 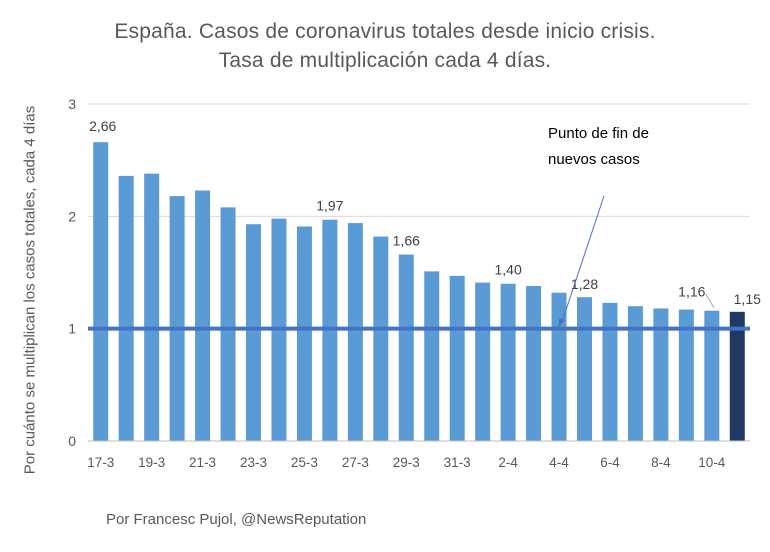 What do you see at coordinates (584, 284) in the screenshot?
I see `data-label: 1,28` at bounding box center [584, 284].